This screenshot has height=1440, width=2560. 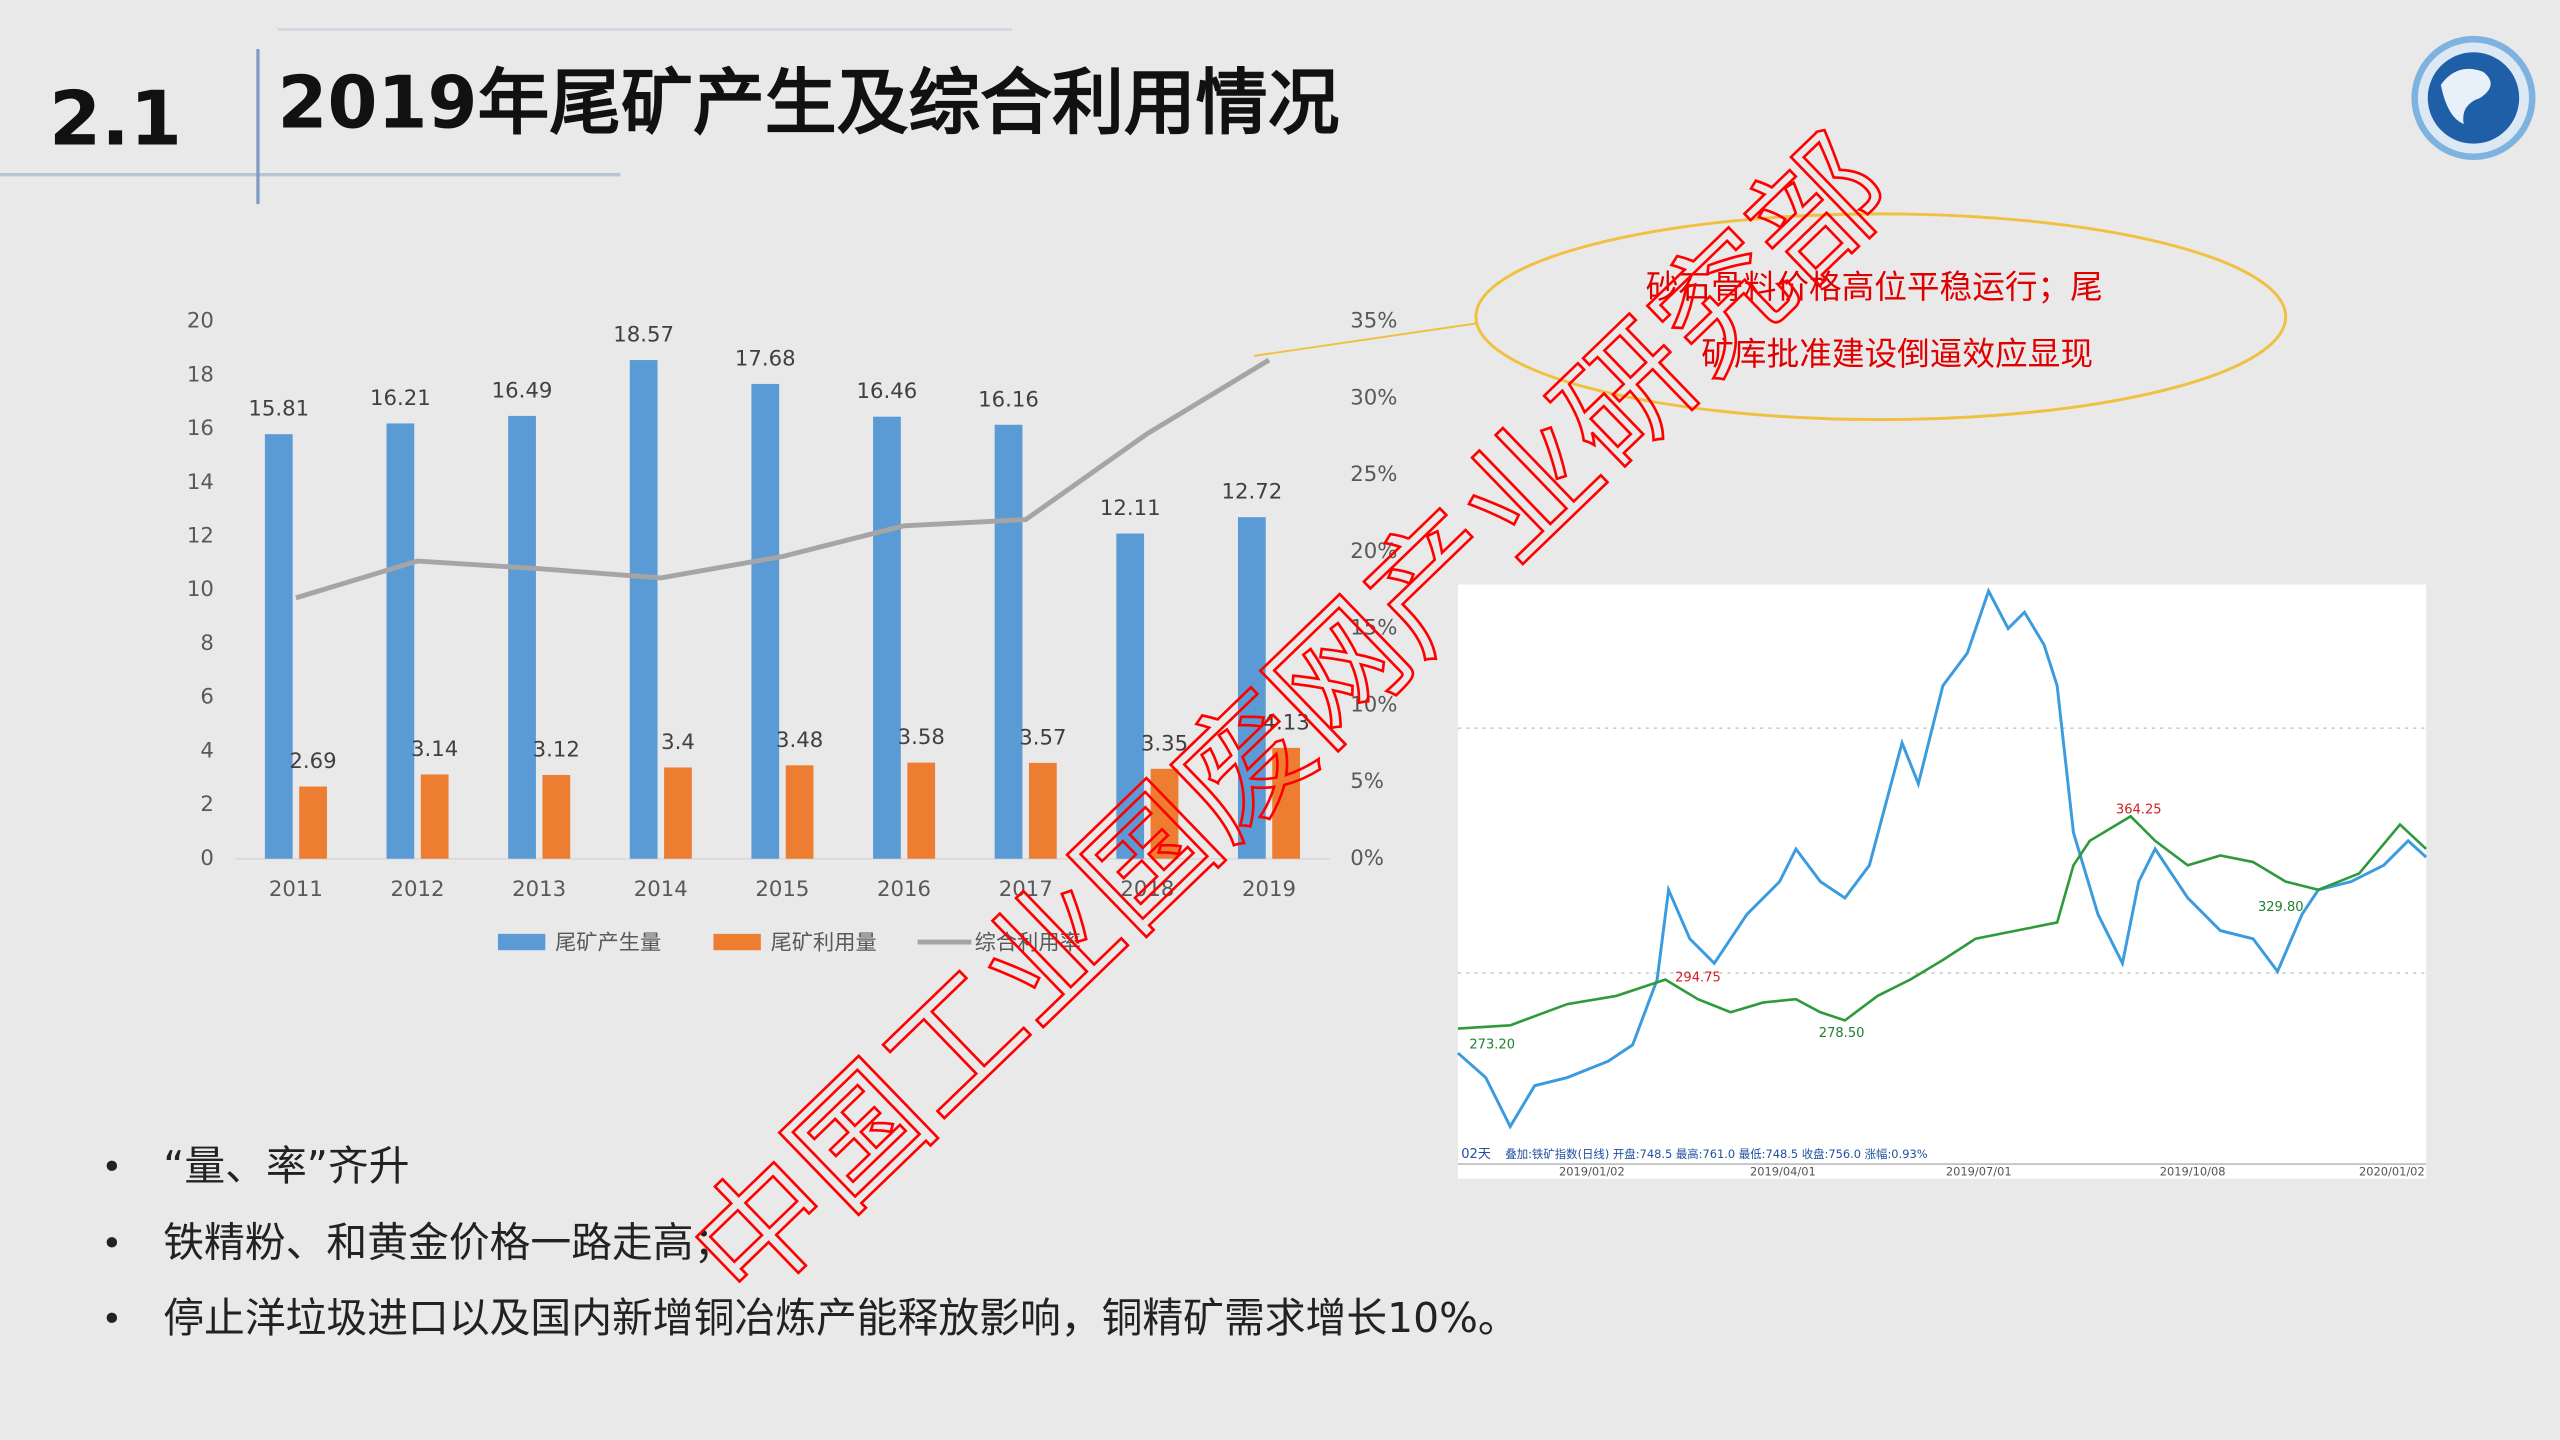 What do you see at coordinates (200, 428) in the screenshot?
I see `y-tick-label: 16` at bounding box center [200, 428].